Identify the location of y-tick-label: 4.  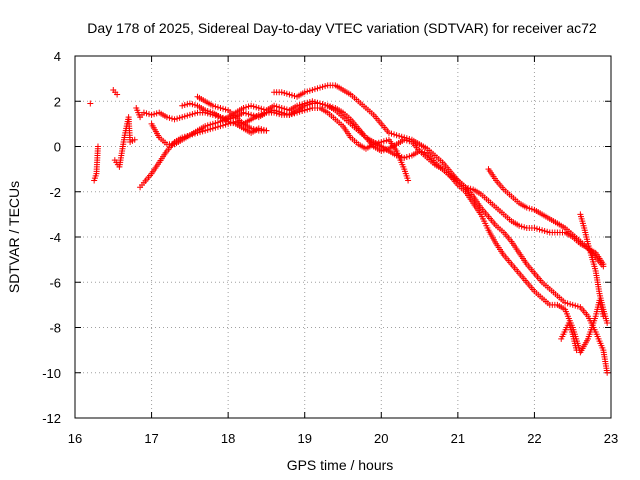
(57, 56).